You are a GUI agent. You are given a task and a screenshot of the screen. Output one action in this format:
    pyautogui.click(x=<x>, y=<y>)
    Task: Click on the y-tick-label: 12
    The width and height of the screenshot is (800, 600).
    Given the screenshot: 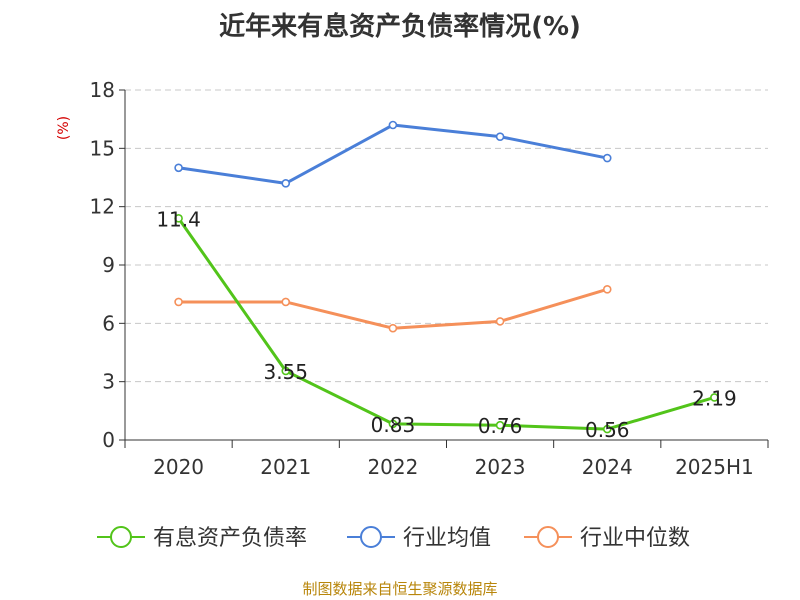 What is the action you would take?
    pyautogui.click(x=102, y=207)
    